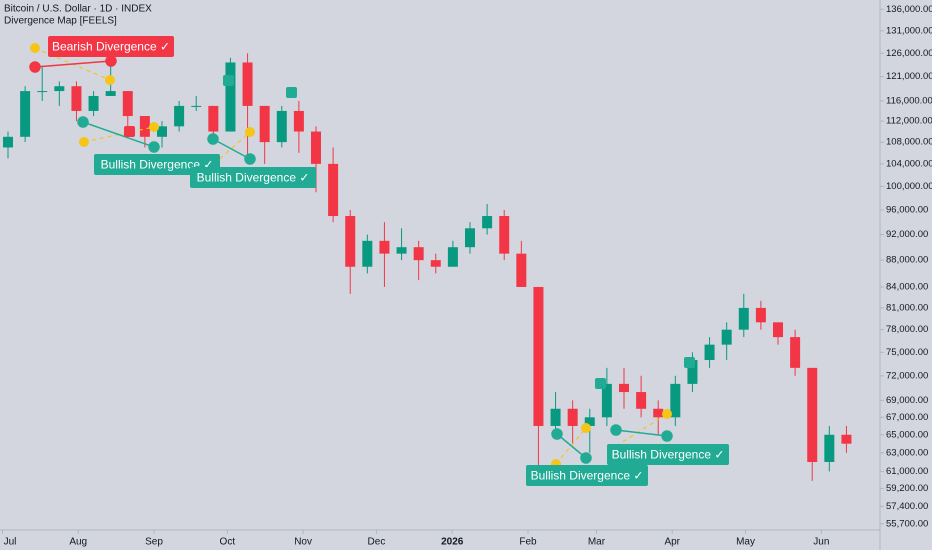 The height and width of the screenshot is (550, 932). I want to click on y-tick-label: 88,000.00, so click(907, 260).